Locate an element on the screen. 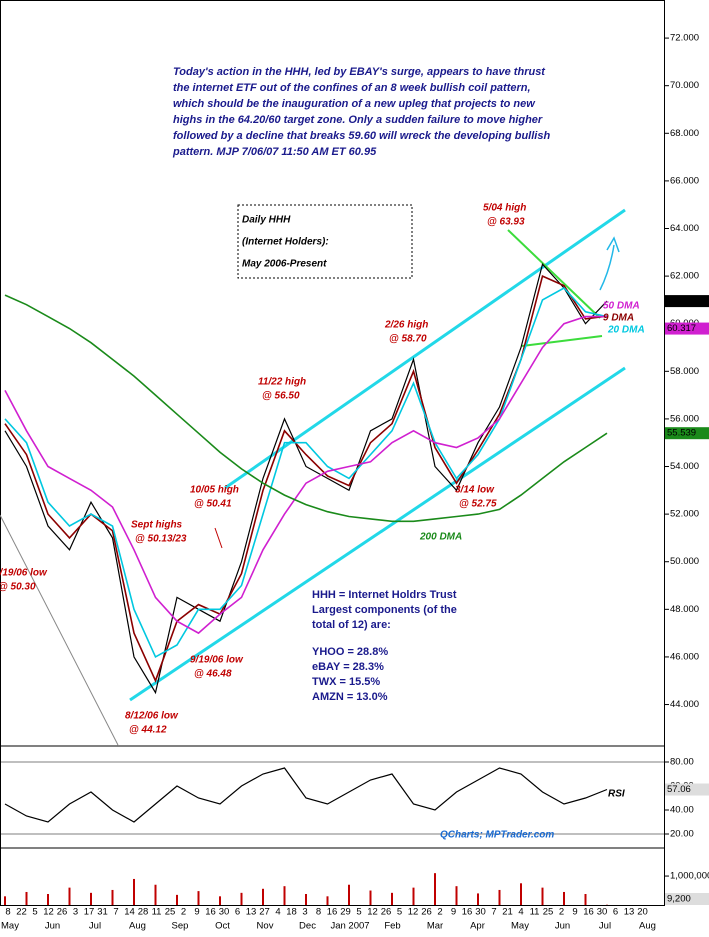 This screenshot has height=937, width=709. y-tick-label: 48.000 is located at coordinates (684, 609).